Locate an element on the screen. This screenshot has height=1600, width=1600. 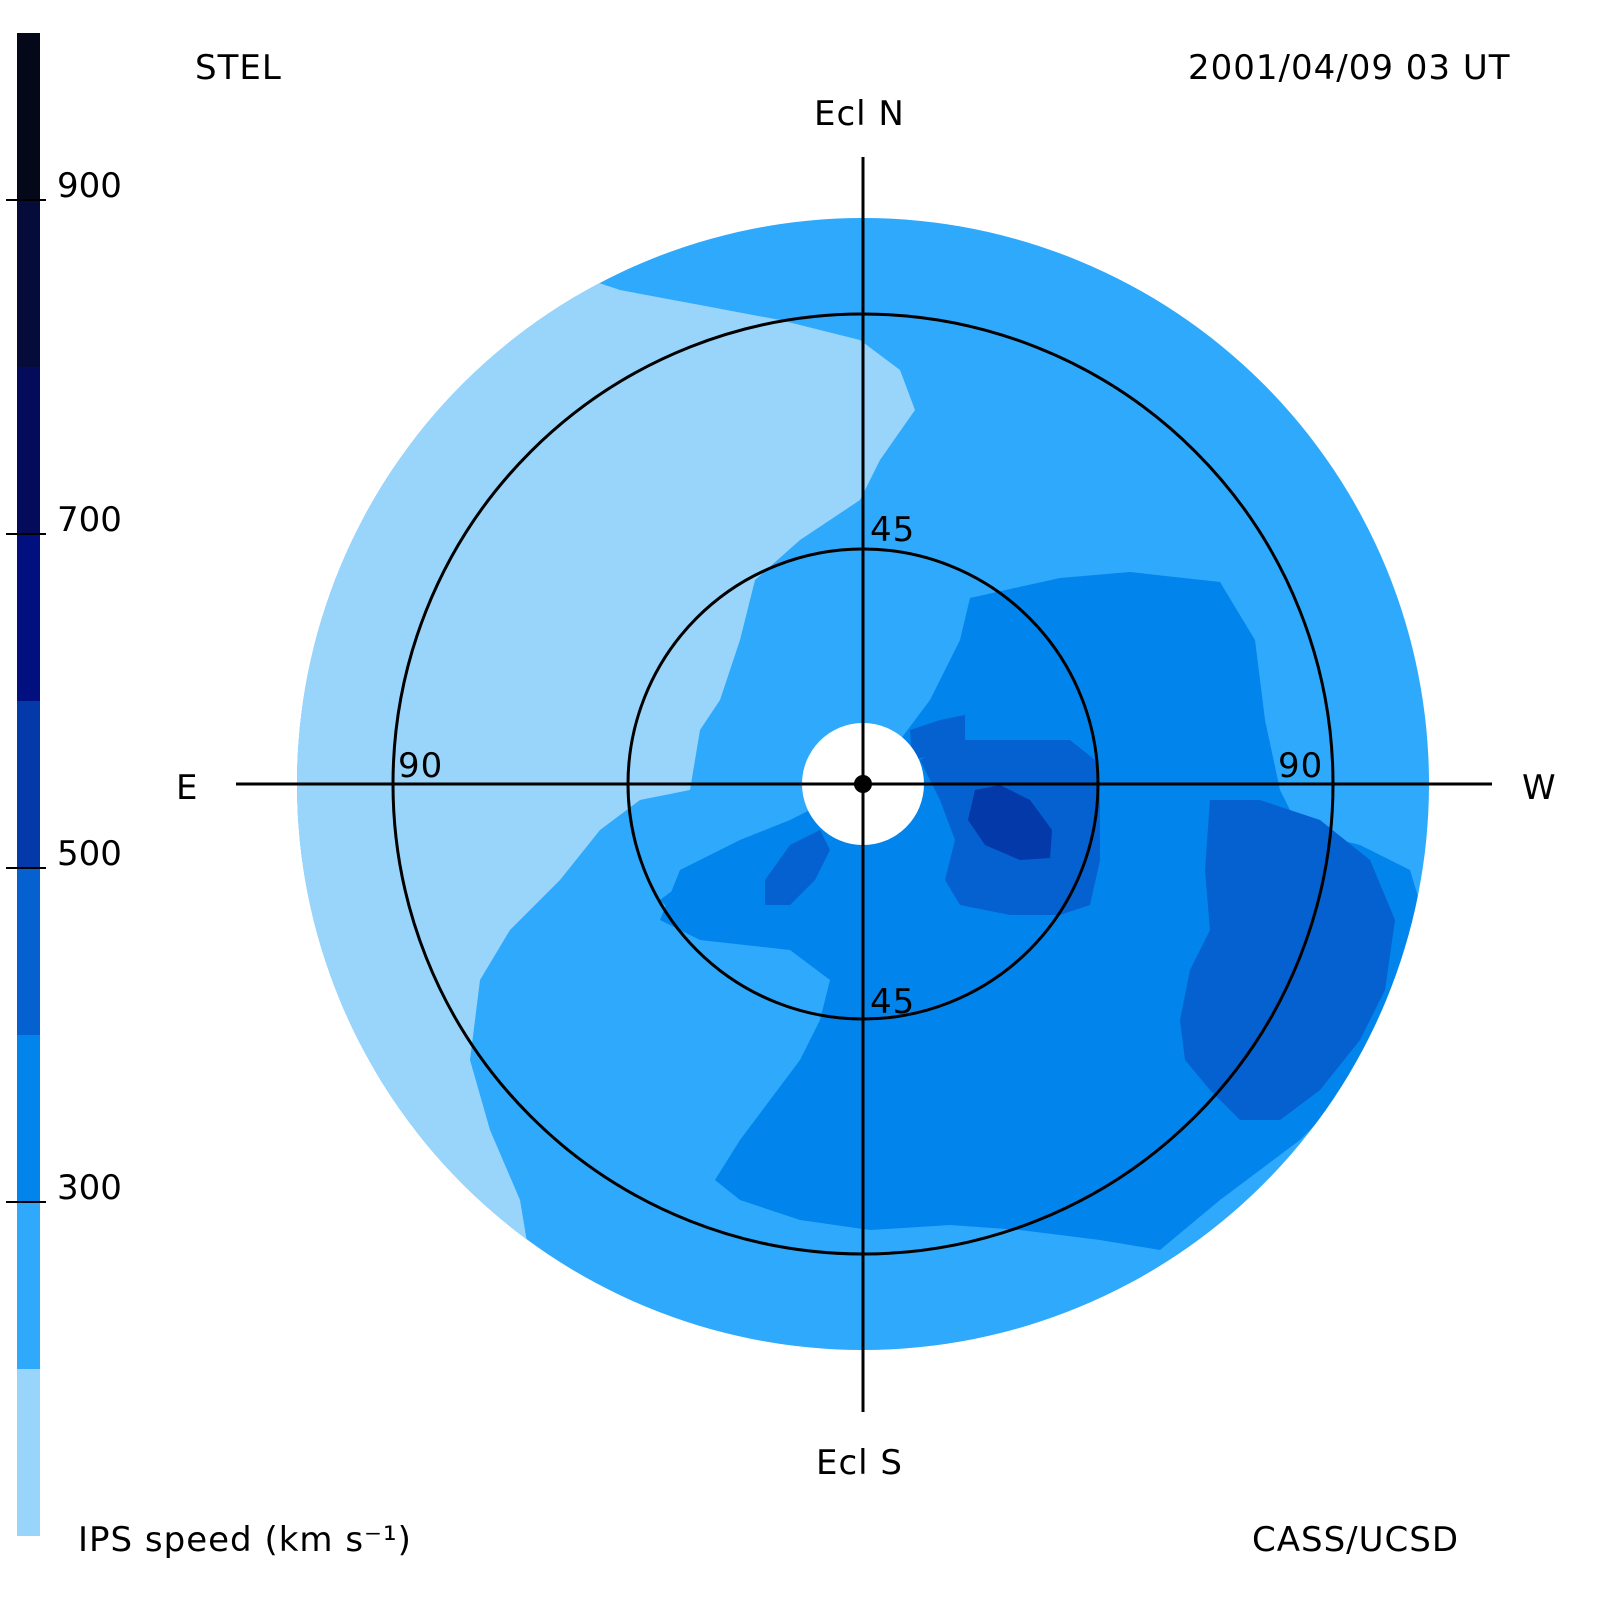
colorbar-tick-label: 900 is located at coordinates (89, 186).